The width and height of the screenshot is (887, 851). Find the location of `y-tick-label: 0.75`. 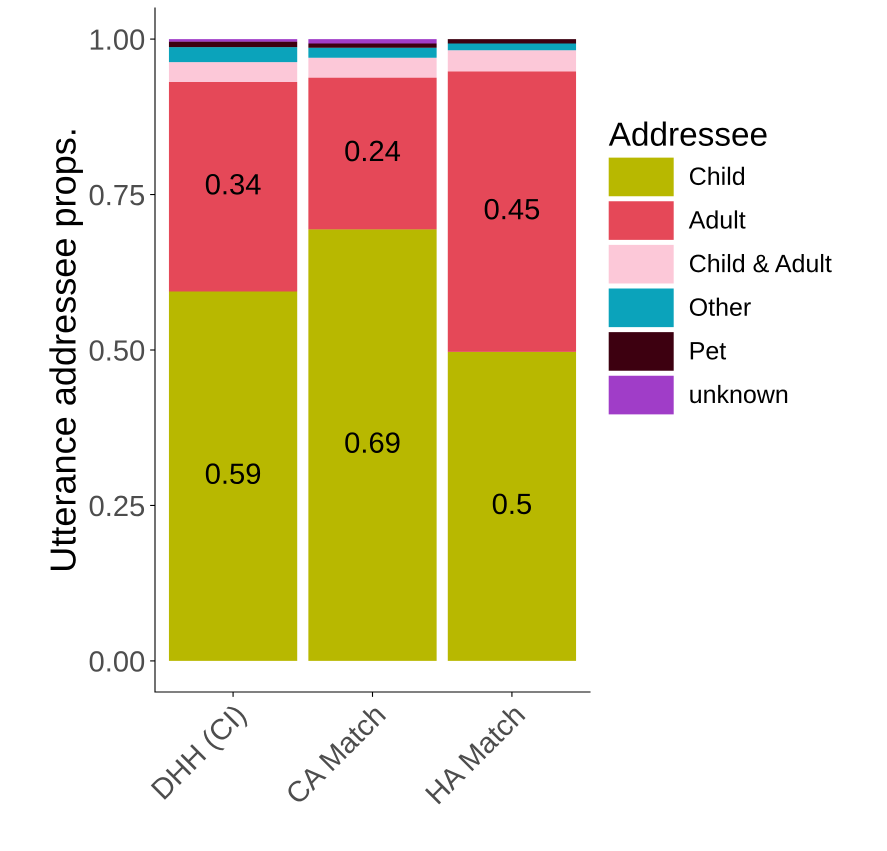

y-tick-label: 0.75 is located at coordinates (117, 195).